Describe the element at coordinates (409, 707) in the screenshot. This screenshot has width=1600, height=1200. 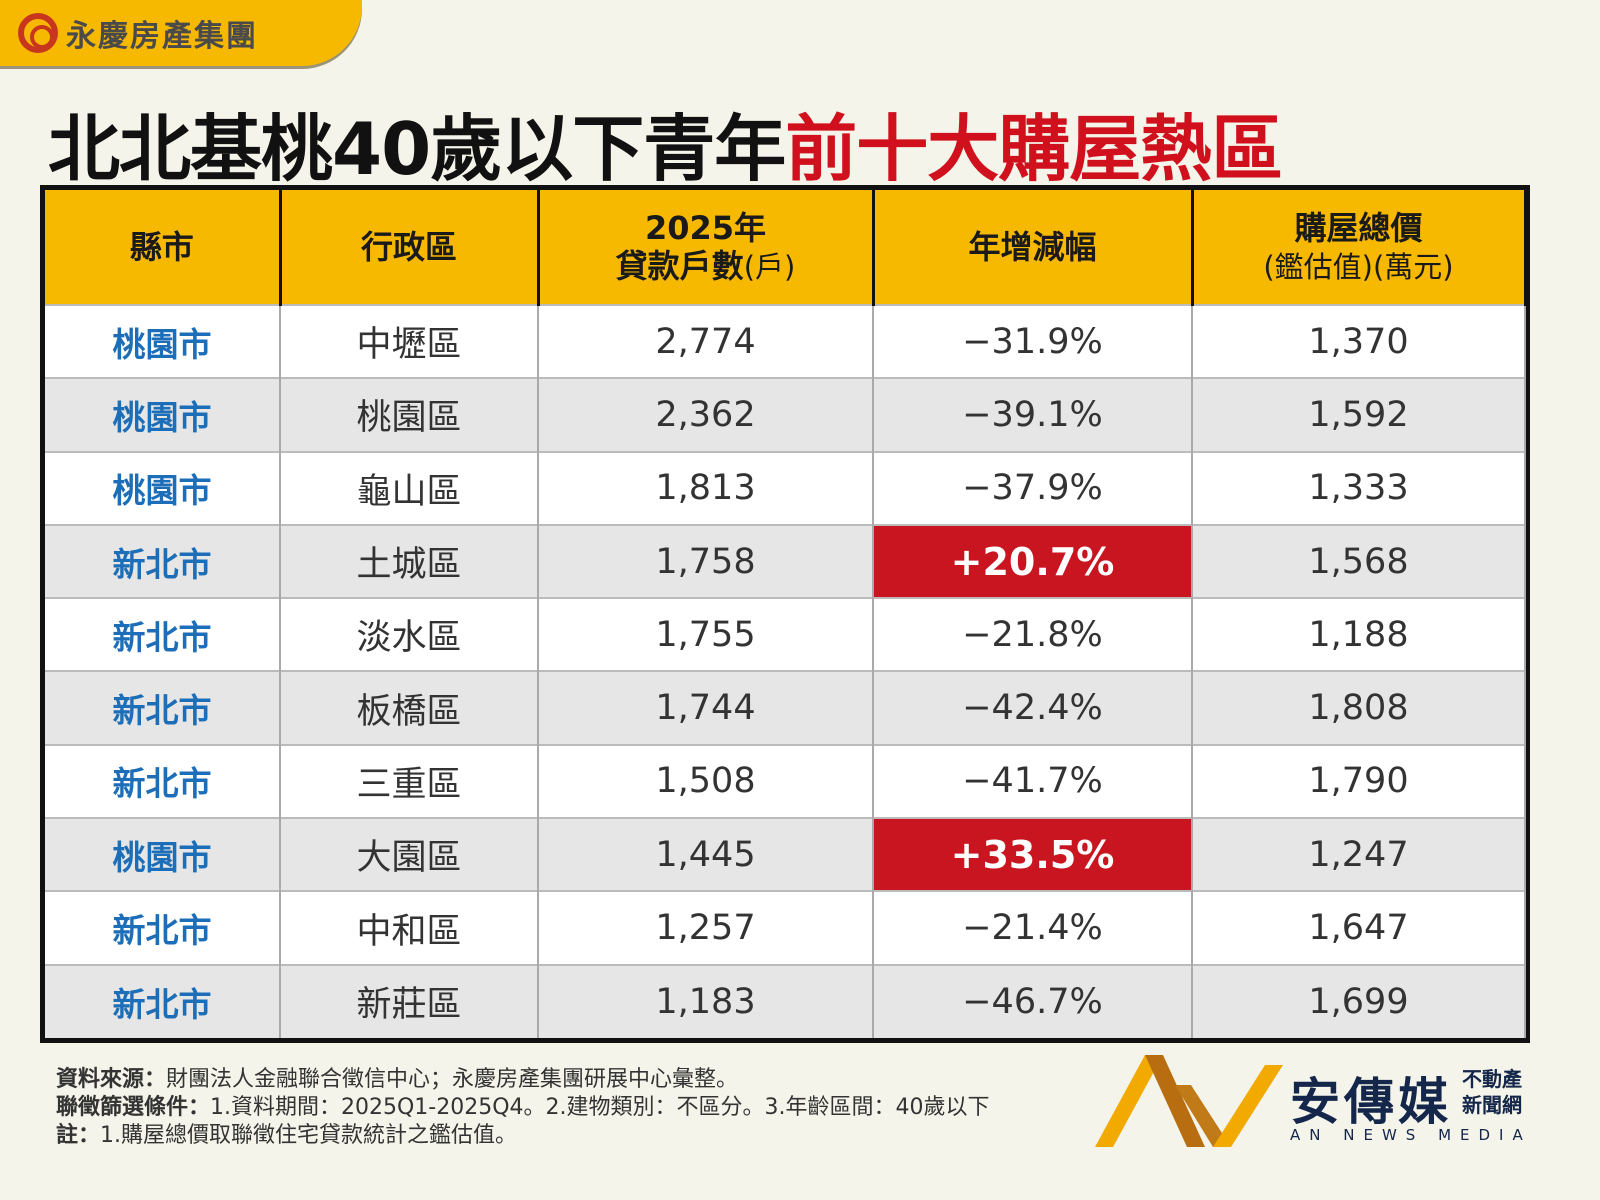
I see `district-cell: 板橋區` at that location.